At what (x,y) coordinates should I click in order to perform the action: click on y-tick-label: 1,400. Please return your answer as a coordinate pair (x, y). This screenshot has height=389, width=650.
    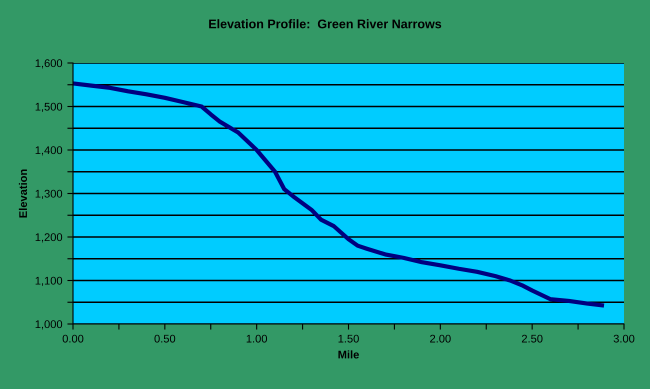
    Looking at the image, I should click on (49, 151).